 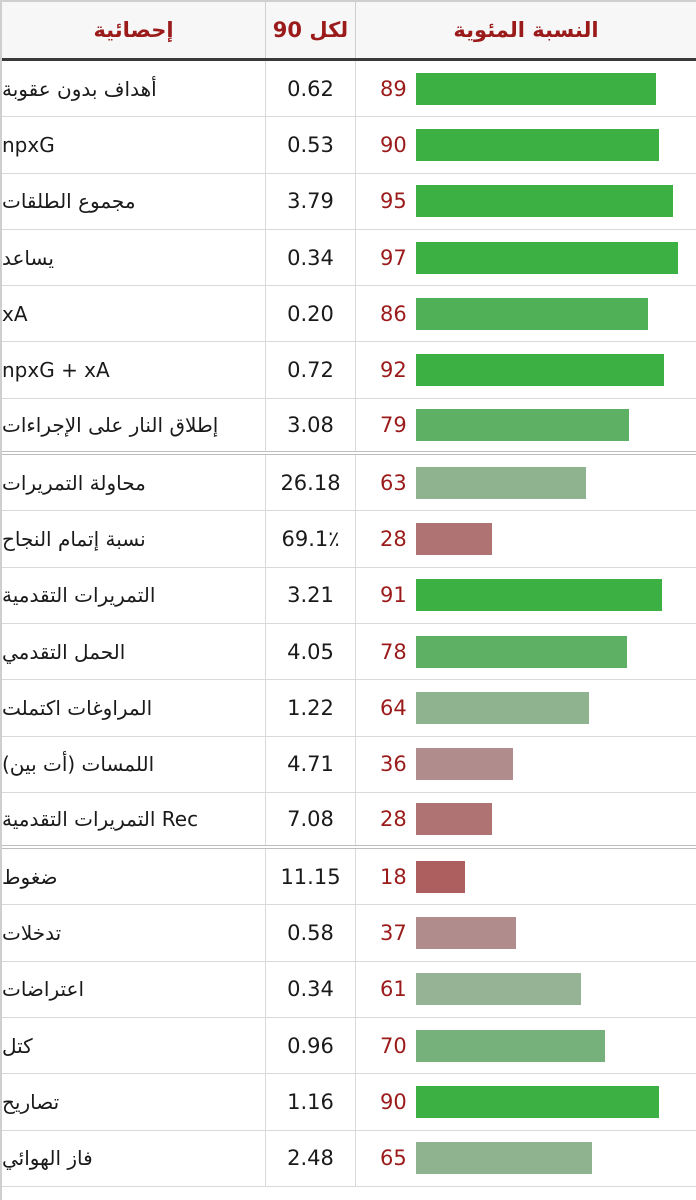 What do you see at coordinates (134, 595) in the screenshot?
I see `stat-name: التمريرات التقدمية` at bounding box center [134, 595].